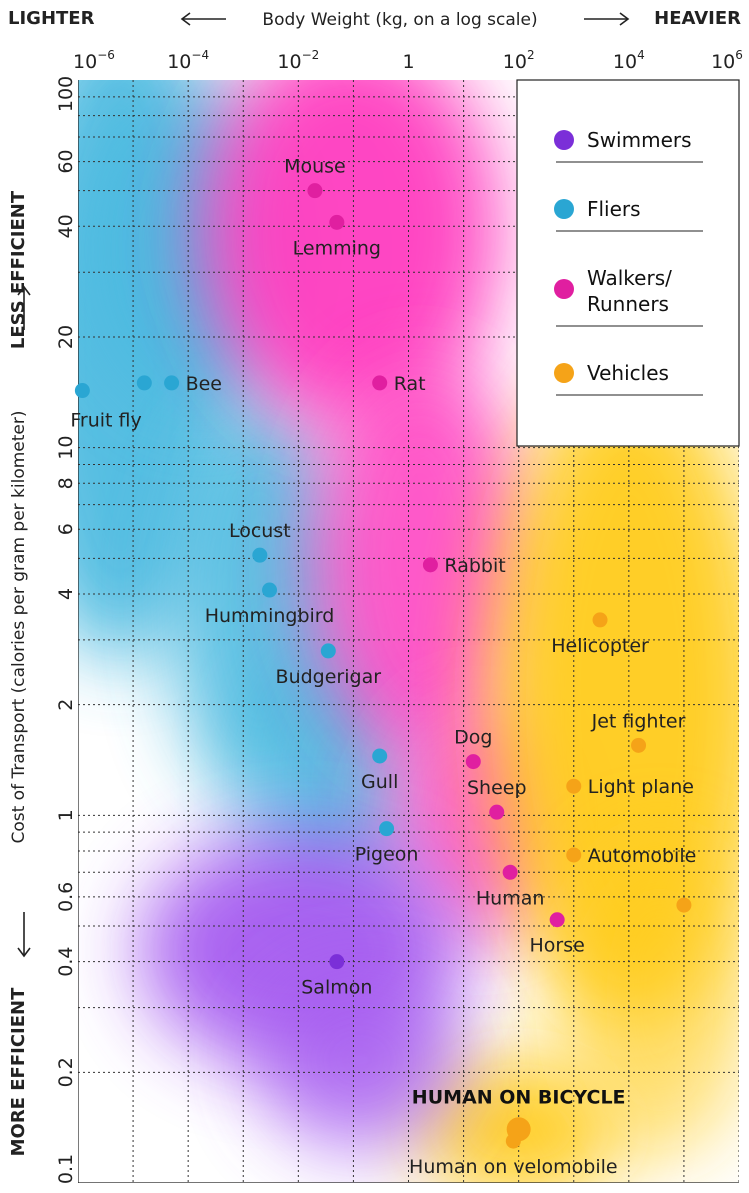 This screenshot has width=749, height=1193. Describe the element at coordinates (399, 20) in the screenshot. I see `x-axis-title: Body Weight (kg, on a log scale)` at that location.